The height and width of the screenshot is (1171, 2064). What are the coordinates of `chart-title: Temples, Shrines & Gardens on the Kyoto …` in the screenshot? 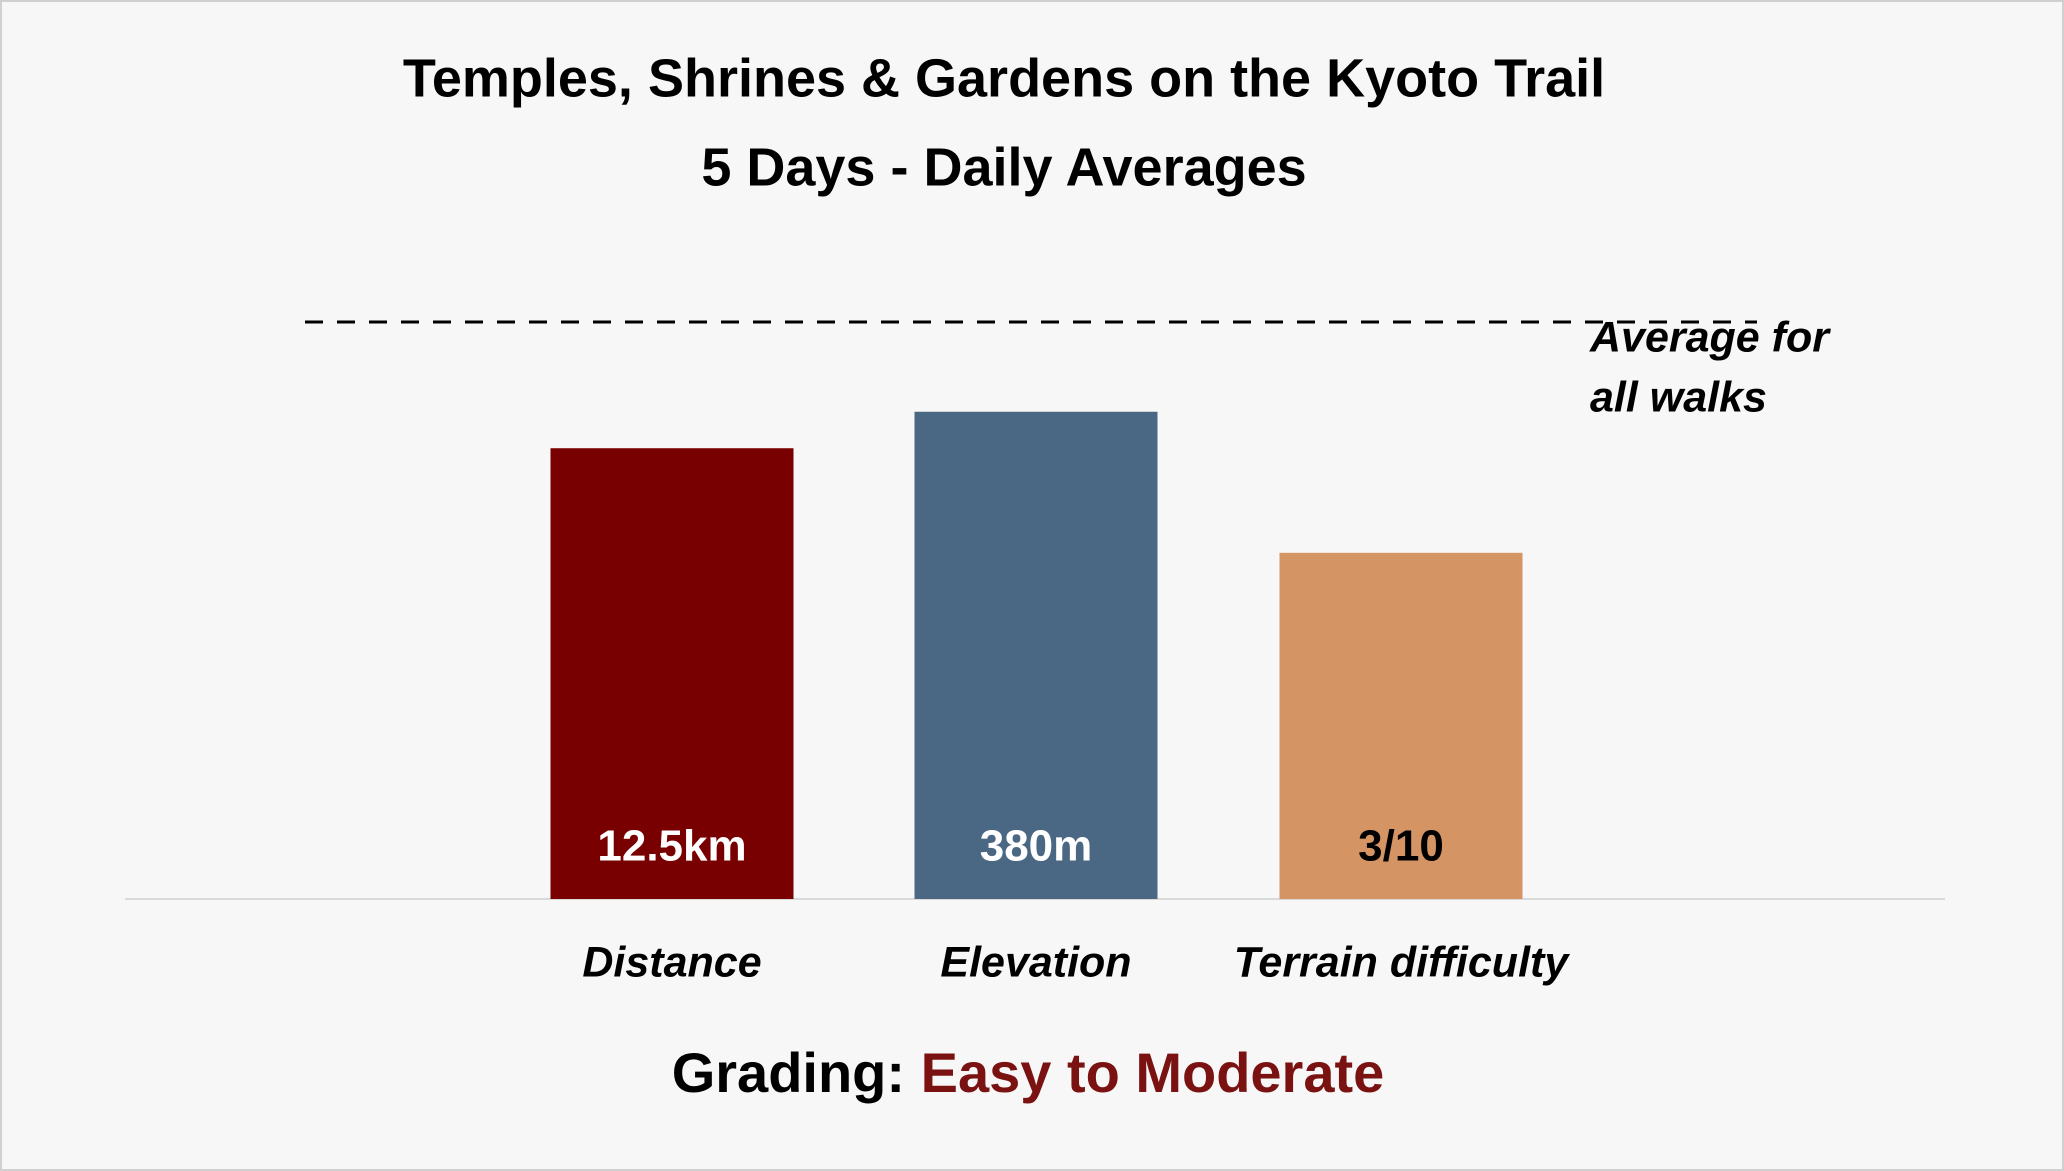 It's located at (1004, 78).